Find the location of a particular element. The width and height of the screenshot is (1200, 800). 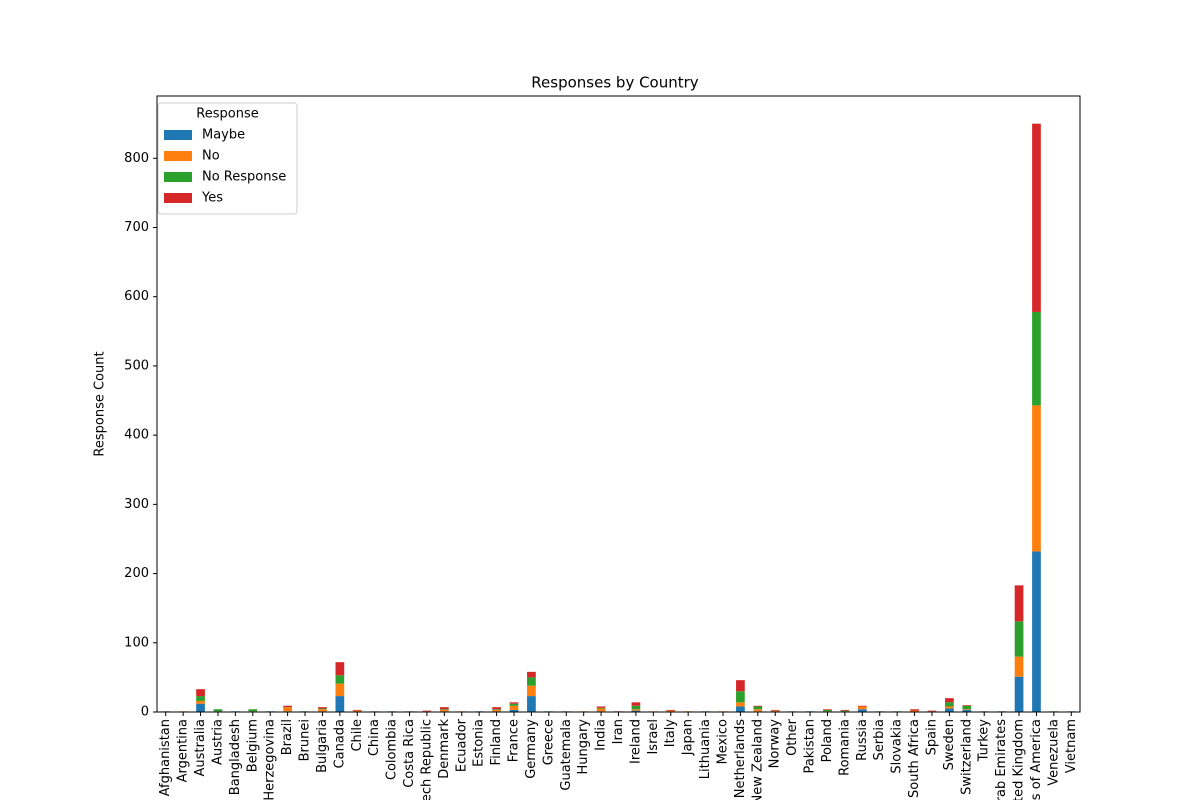

x-tick-label: Switzerland is located at coordinates (966, 757).